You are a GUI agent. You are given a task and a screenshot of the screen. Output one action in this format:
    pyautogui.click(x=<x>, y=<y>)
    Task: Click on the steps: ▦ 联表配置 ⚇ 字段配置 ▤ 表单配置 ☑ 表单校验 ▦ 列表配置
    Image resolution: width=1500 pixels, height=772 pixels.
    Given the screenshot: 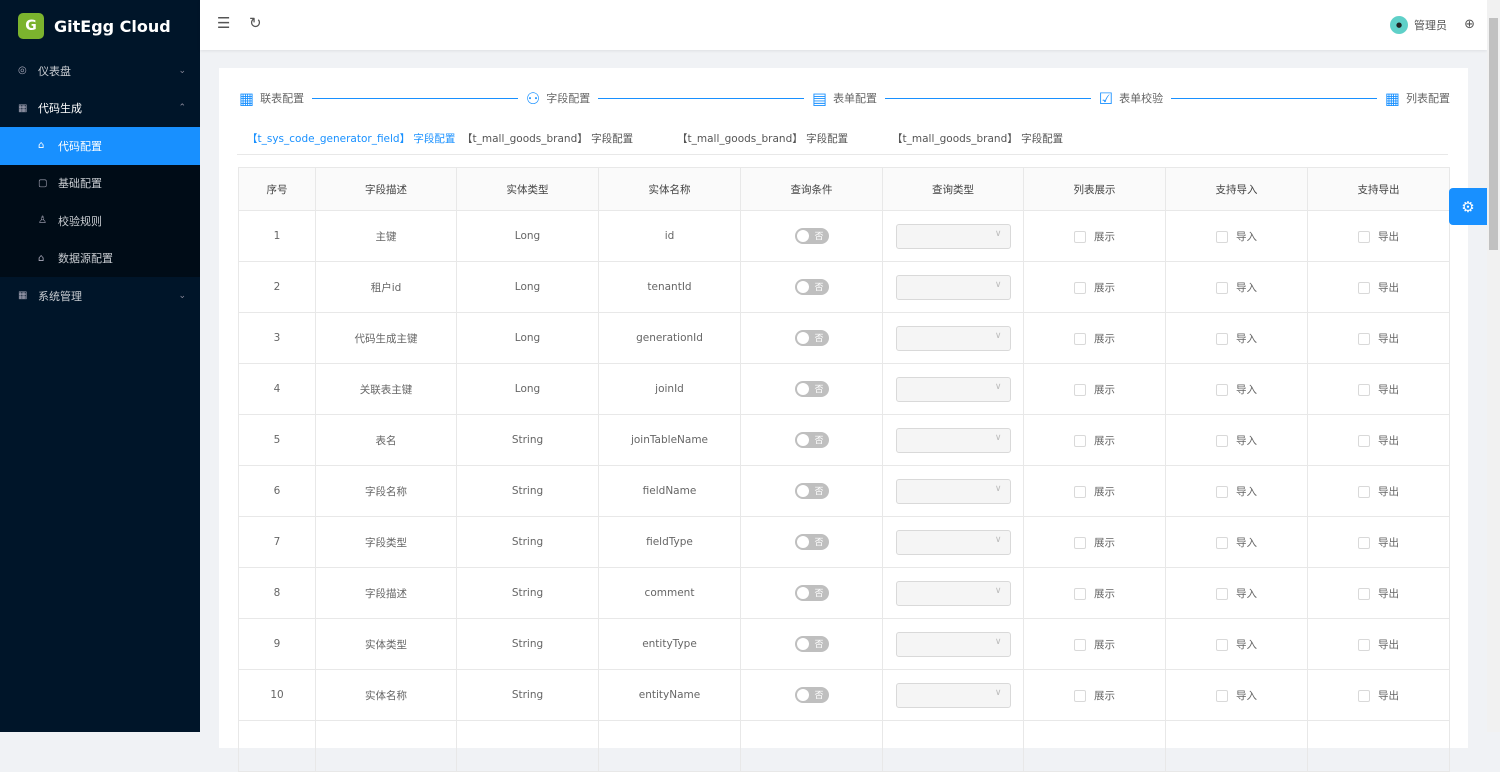 What is the action you would take?
    pyautogui.click(x=844, y=98)
    